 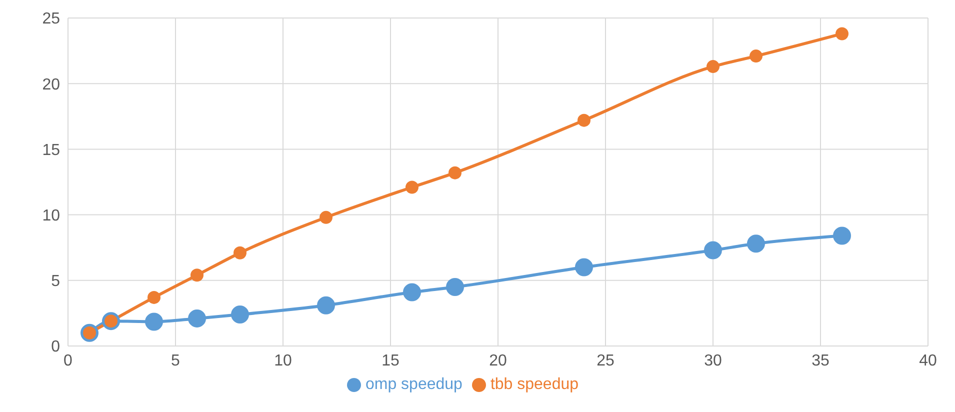 What do you see at coordinates (51, 150) in the screenshot?
I see `y-tick-label: 15` at bounding box center [51, 150].